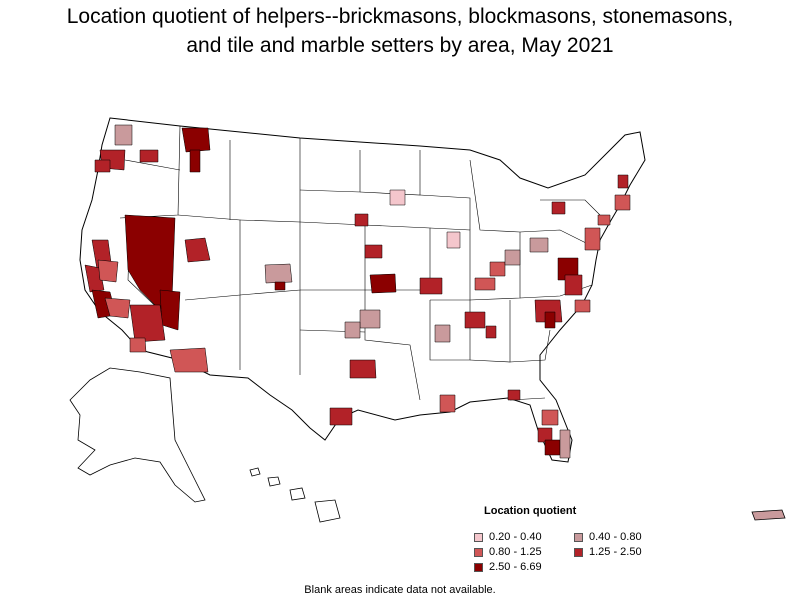  I want to click on area-nj, so click(592, 239).